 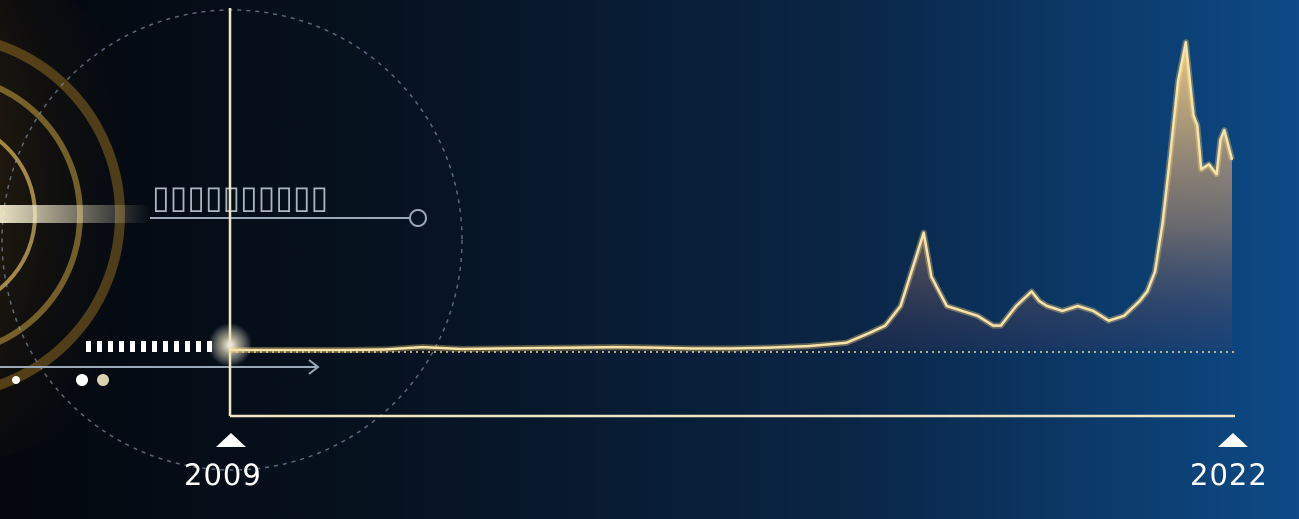 I want to click on light-streak, so click(x=75, y=214).